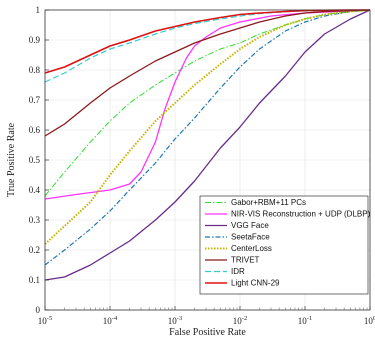 The width and height of the screenshot is (375, 341). What do you see at coordinates (11, 159) in the screenshot?
I see `y-axis-label: True Positive Rate` at bounding box center [11, 159].